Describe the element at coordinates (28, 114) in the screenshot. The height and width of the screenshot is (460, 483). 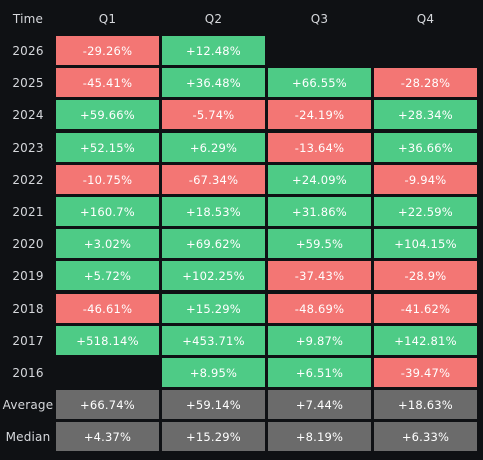
I see `row-label-2024: 2024` at that location.